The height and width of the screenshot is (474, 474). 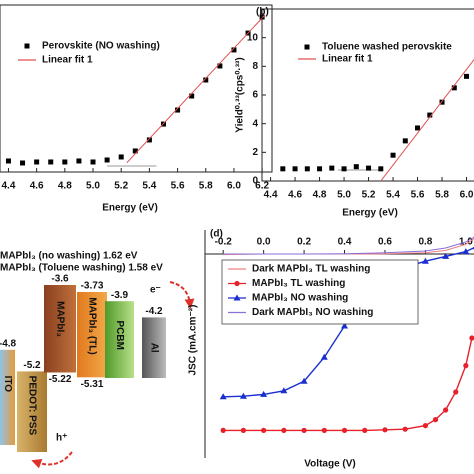 What do you see at coordinates (101, 46) in the screenshot?
I see `legend-label: Perovskite (NO washing)` at bounding box center [101, 46].